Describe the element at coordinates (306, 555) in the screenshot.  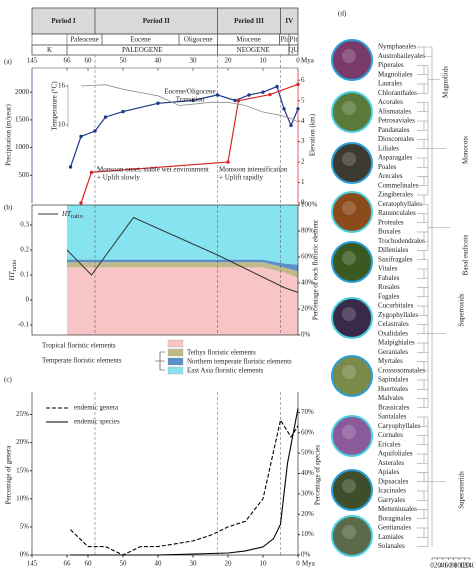
I see `y2-tick-label: 0%` at that location.